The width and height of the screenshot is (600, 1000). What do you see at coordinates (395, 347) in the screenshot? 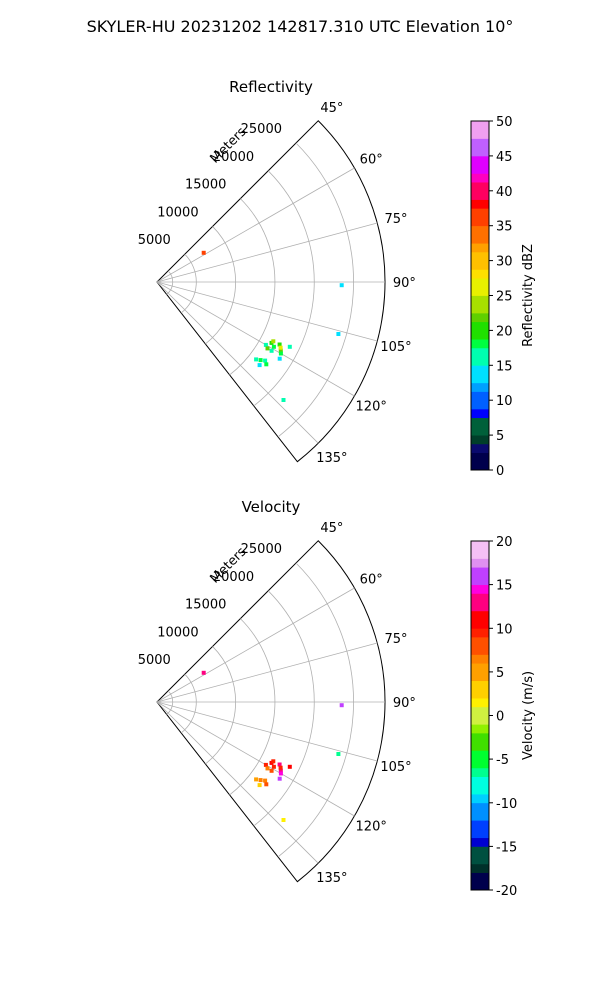
I see `reflectivity-angle-tick: 105°` at bounding box center [395, 347].